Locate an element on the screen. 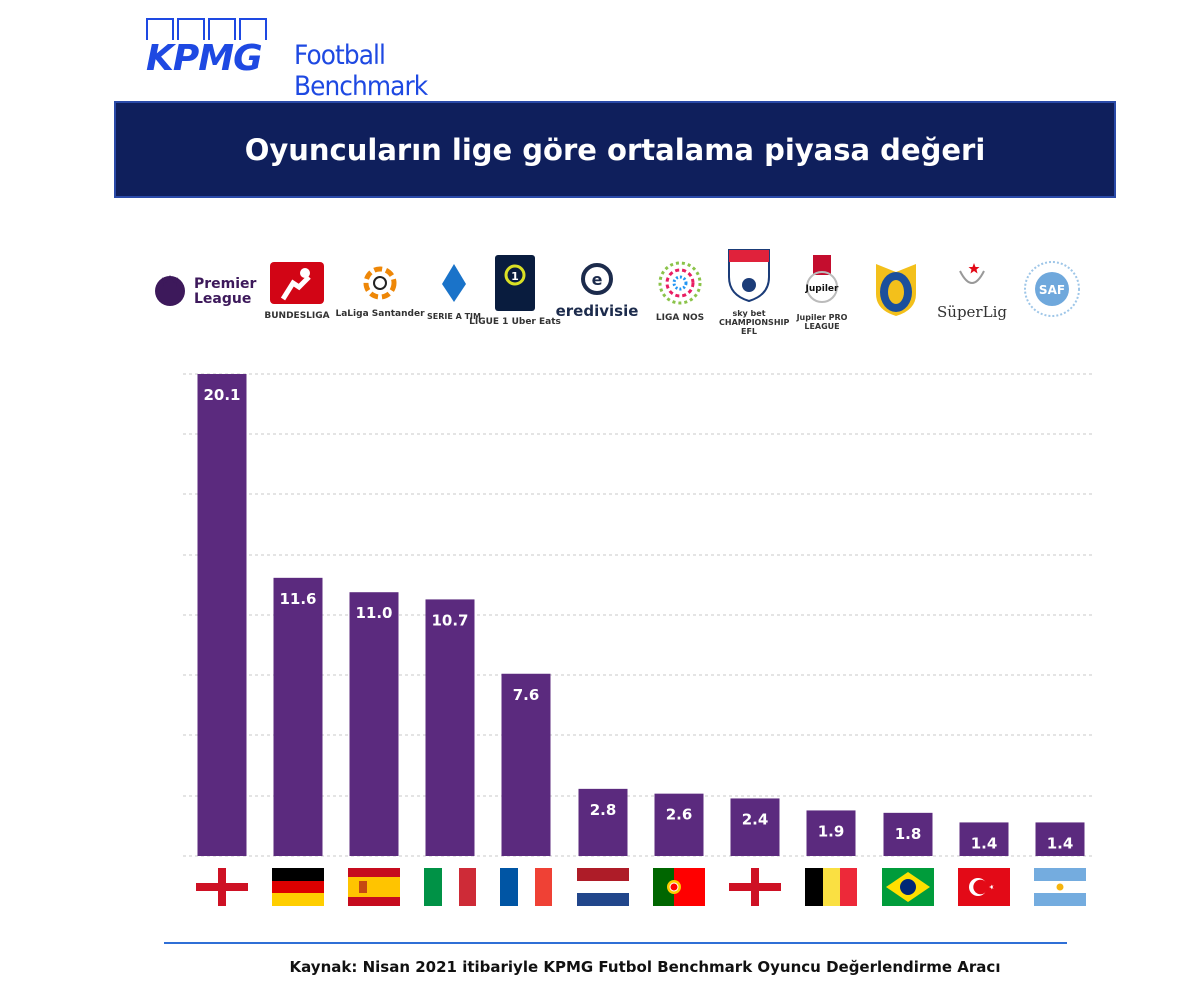  footer-divider is located at coordinates (615, 943).